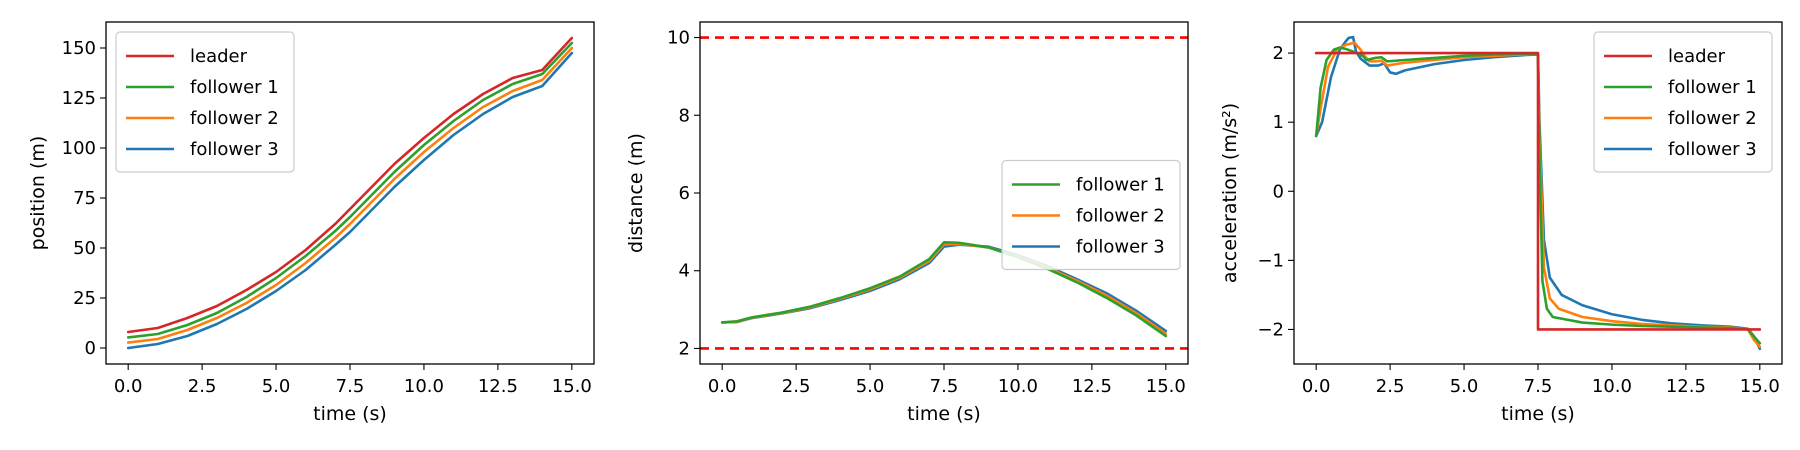 The height and width of the screenshot is (450, 1800). What do you see at coordinates (84, 298) in the screenshot?
I see `y-tick-label: 25` at bounding box center [84, 298].